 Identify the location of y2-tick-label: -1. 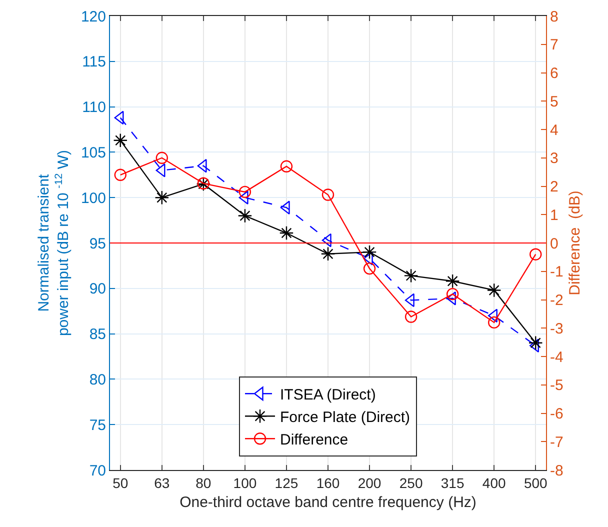
(557, 272).